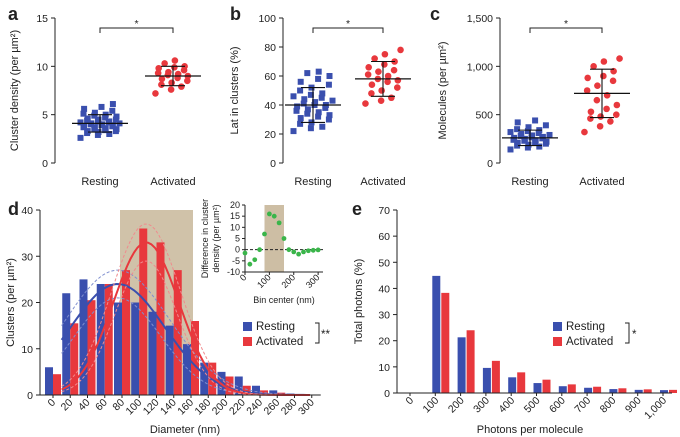 The height and width of the screenshot is (437, 680). I want to click on y-tick-label: 60, so click(270, 77).